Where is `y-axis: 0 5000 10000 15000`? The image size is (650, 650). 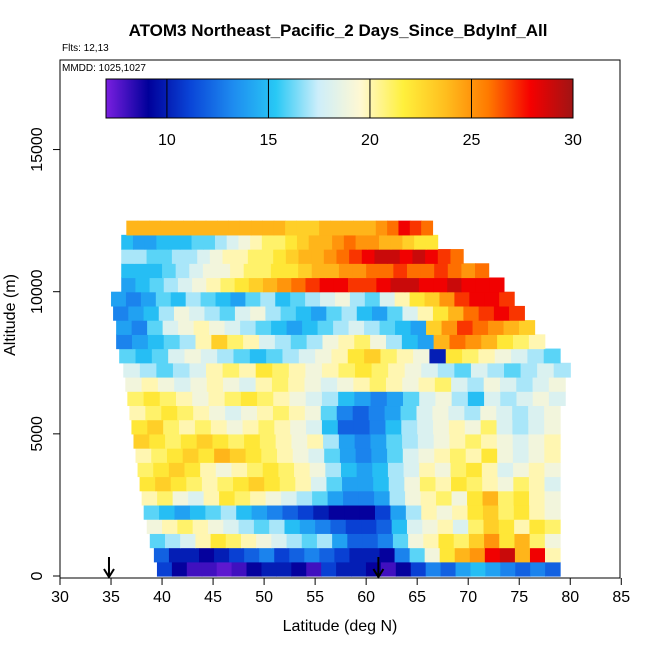 y-axis: 0 5000 10000 15000 is located at coordinates (44, 353).